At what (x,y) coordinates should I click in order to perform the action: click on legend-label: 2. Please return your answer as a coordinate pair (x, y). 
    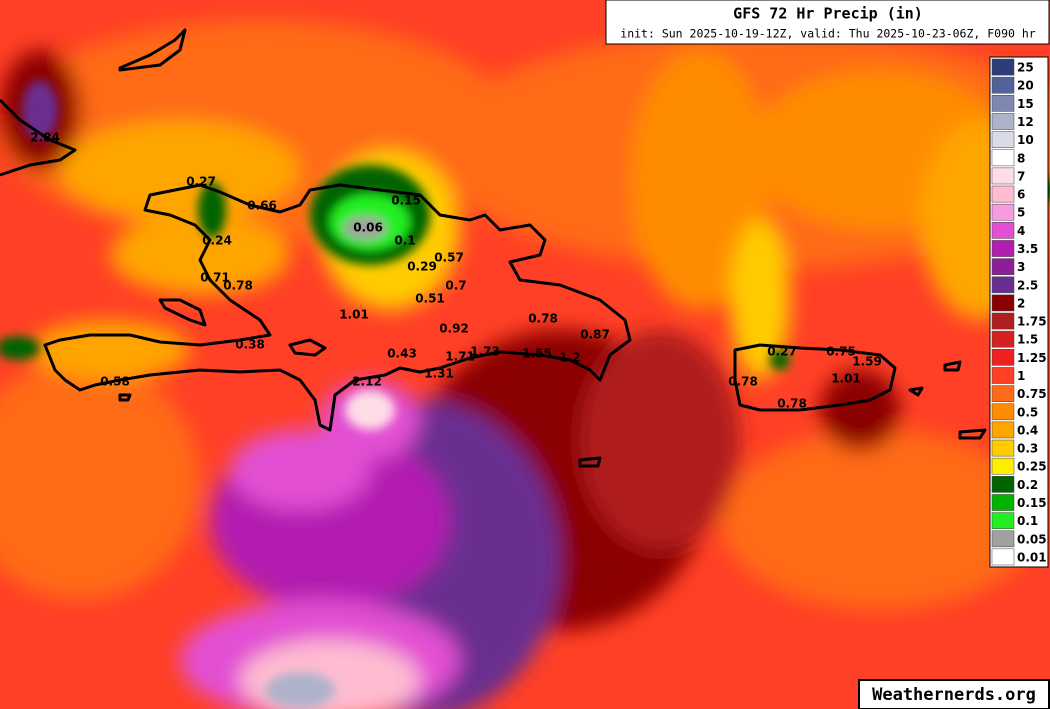
    Looking at the image, I should click on (1021, 303).